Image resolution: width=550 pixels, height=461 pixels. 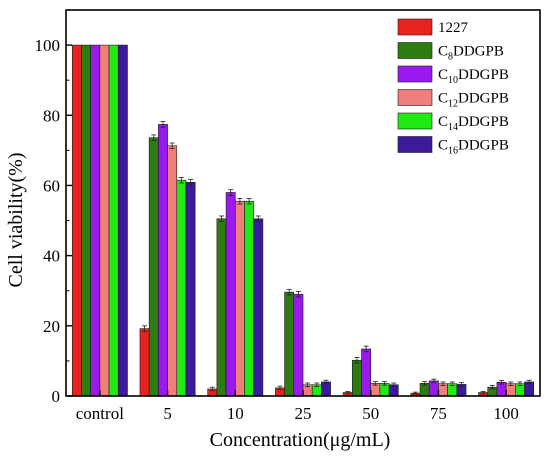 I want to click on x-tick-label: 10, so click(x=235, y=413).